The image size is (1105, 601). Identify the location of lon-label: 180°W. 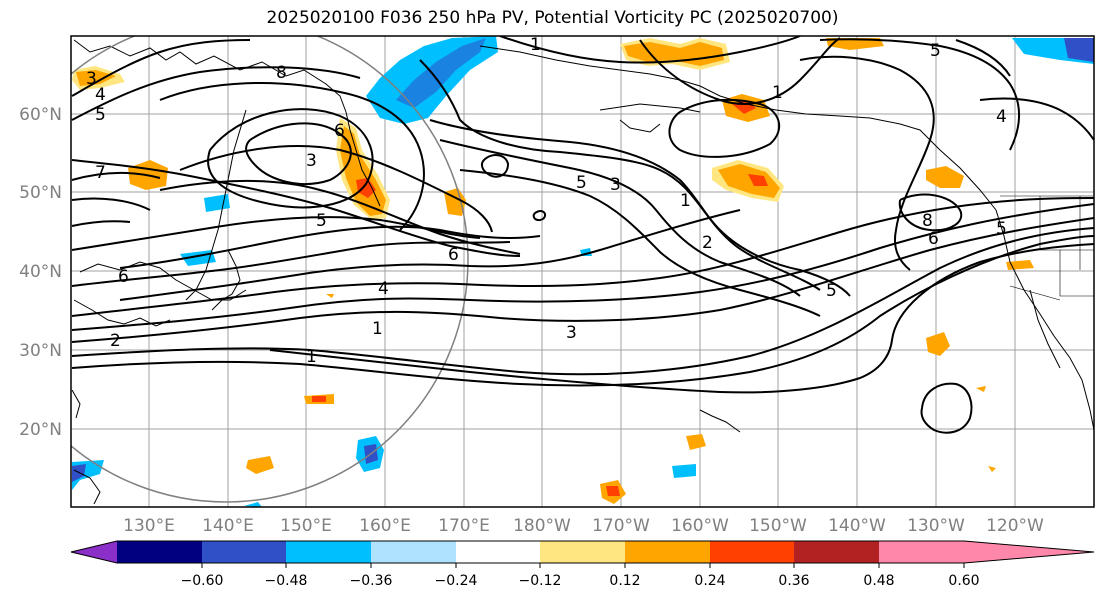
(542, 526).